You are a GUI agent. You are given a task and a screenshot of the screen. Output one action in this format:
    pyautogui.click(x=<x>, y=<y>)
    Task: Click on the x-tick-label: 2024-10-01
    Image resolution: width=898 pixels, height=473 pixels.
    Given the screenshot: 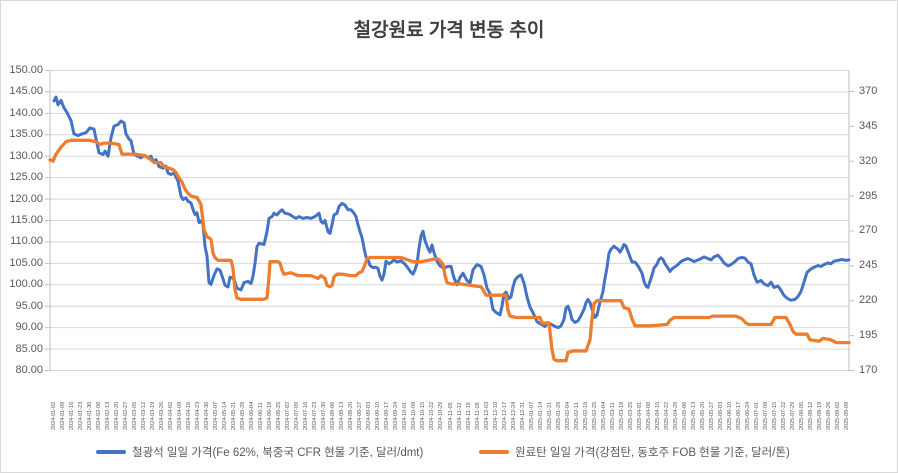 What is the action you would take?
    pyautogui.click(x=405, y=415)
    